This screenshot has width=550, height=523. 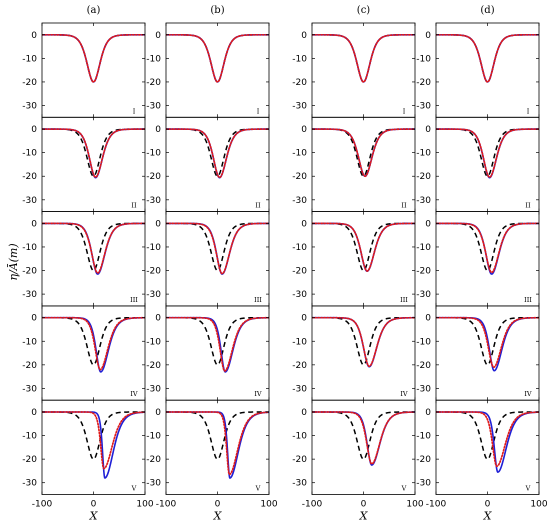 I want to click on column-label: (d), so click(x=487, y=10).